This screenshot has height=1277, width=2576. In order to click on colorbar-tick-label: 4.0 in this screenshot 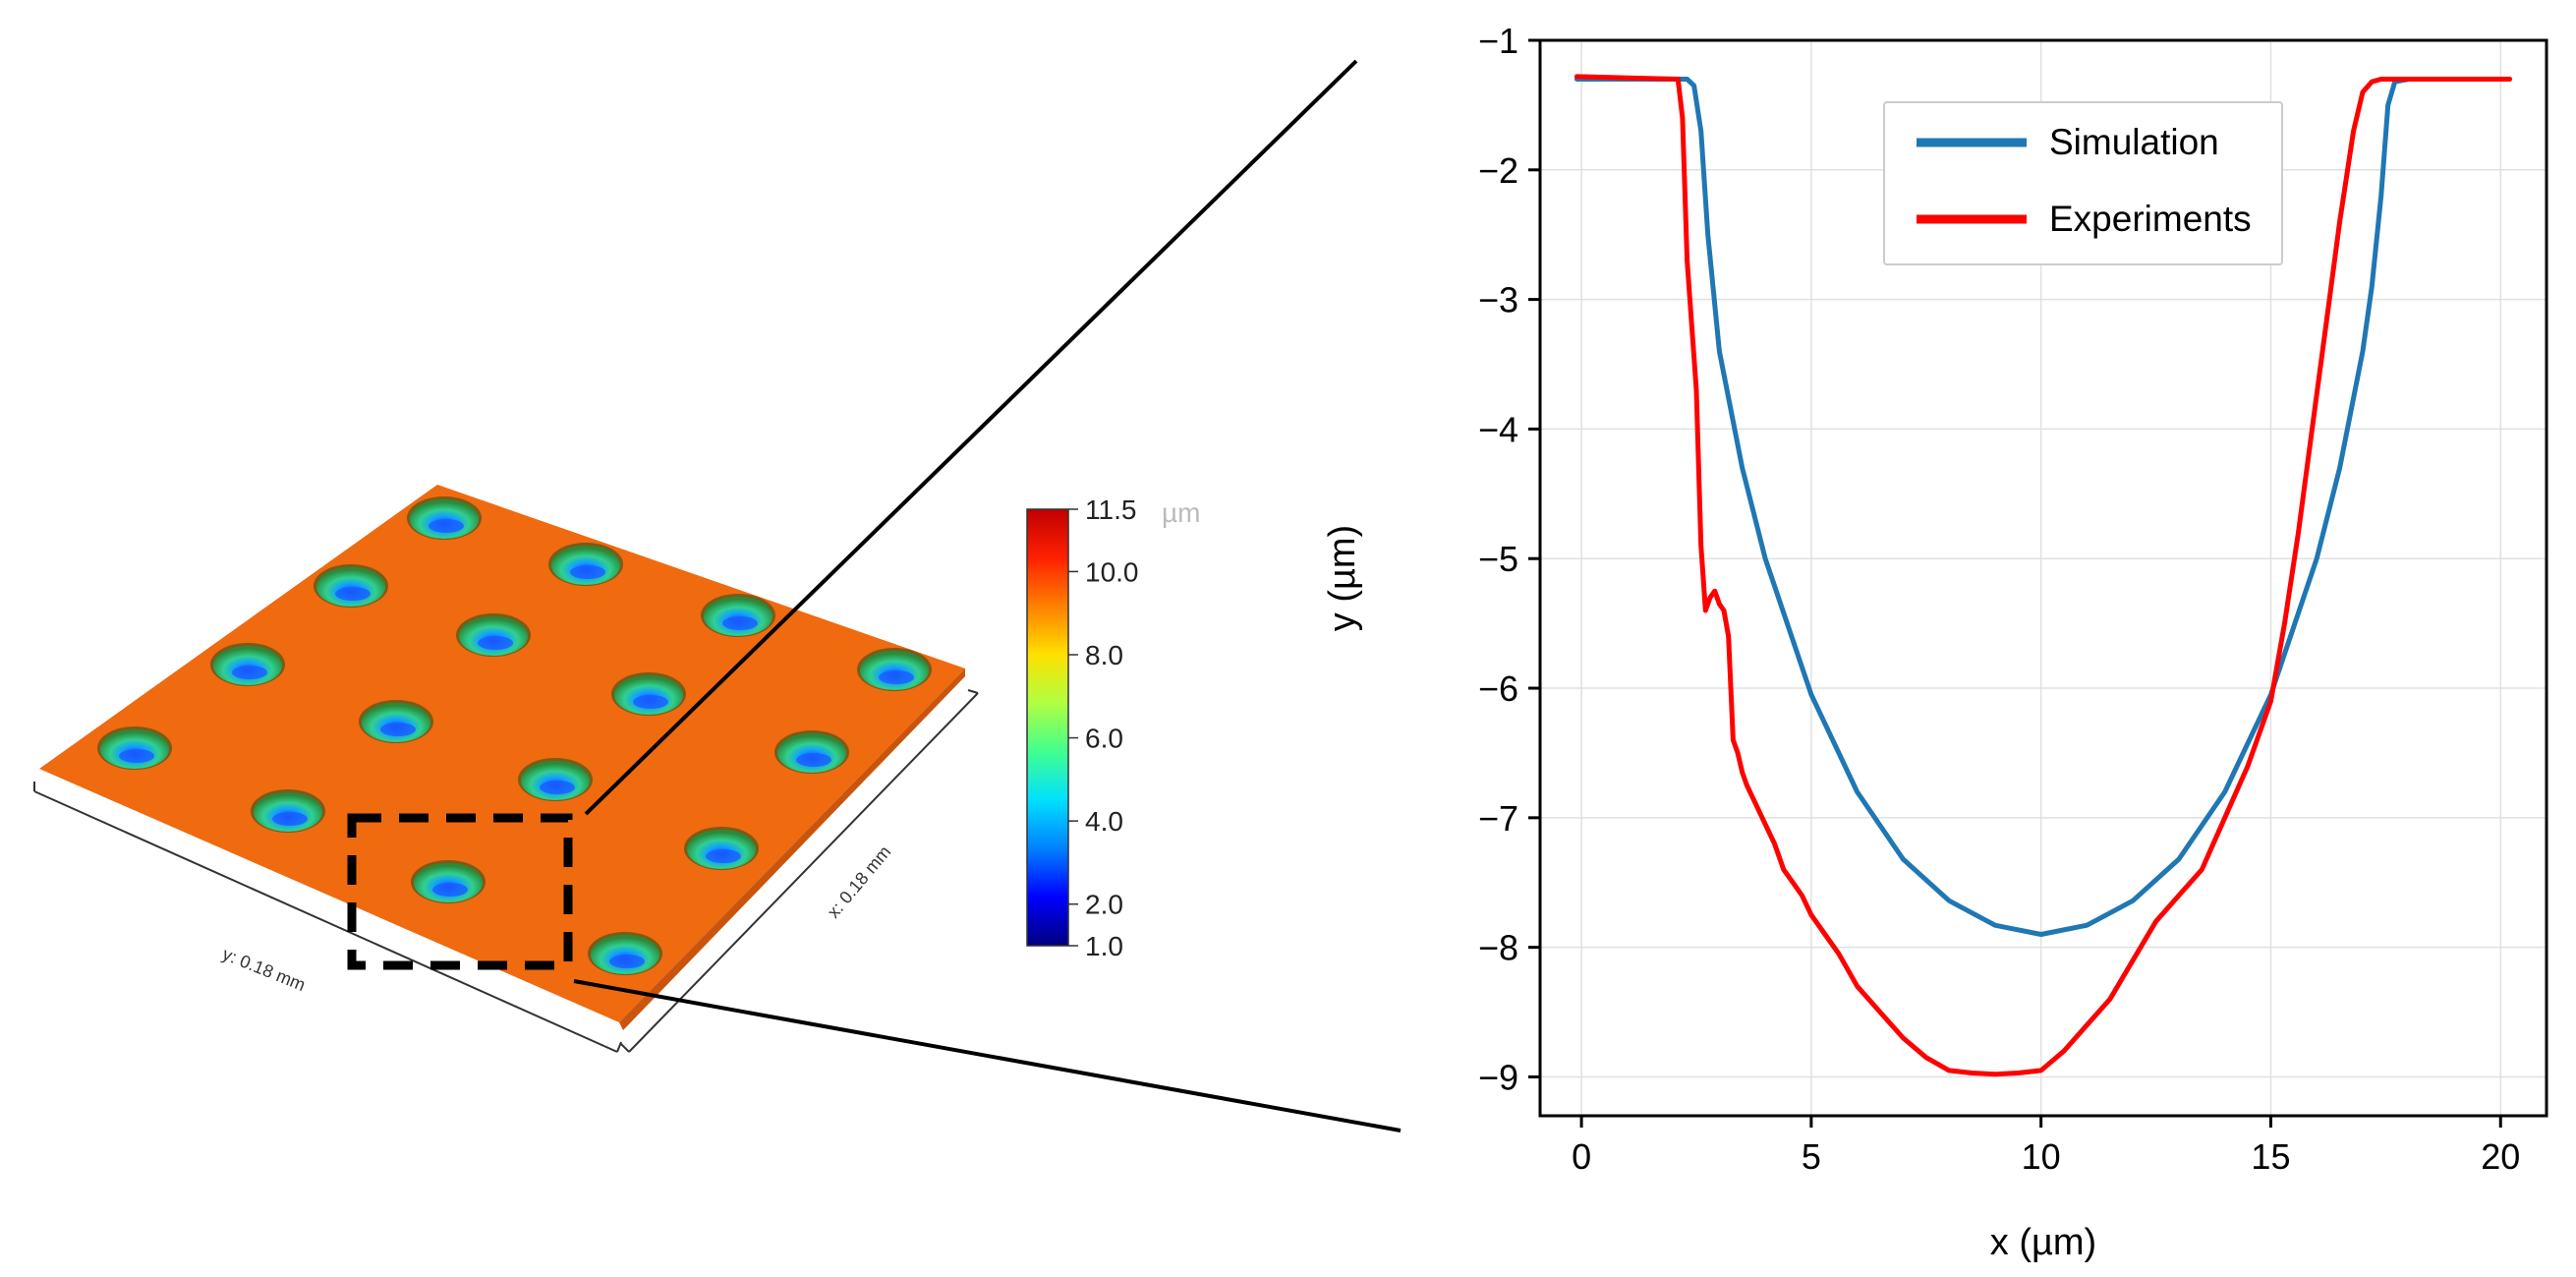, I will do `click(1104, 822)`.